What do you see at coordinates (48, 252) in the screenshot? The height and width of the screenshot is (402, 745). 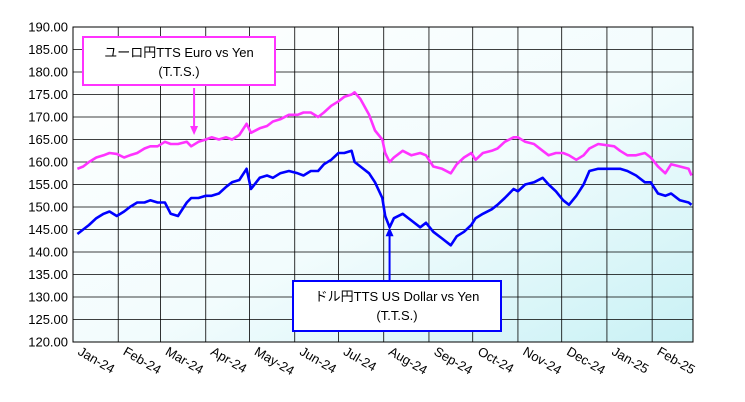 I see `y-tick-label: 140.00` at bounding box center [48, 252].